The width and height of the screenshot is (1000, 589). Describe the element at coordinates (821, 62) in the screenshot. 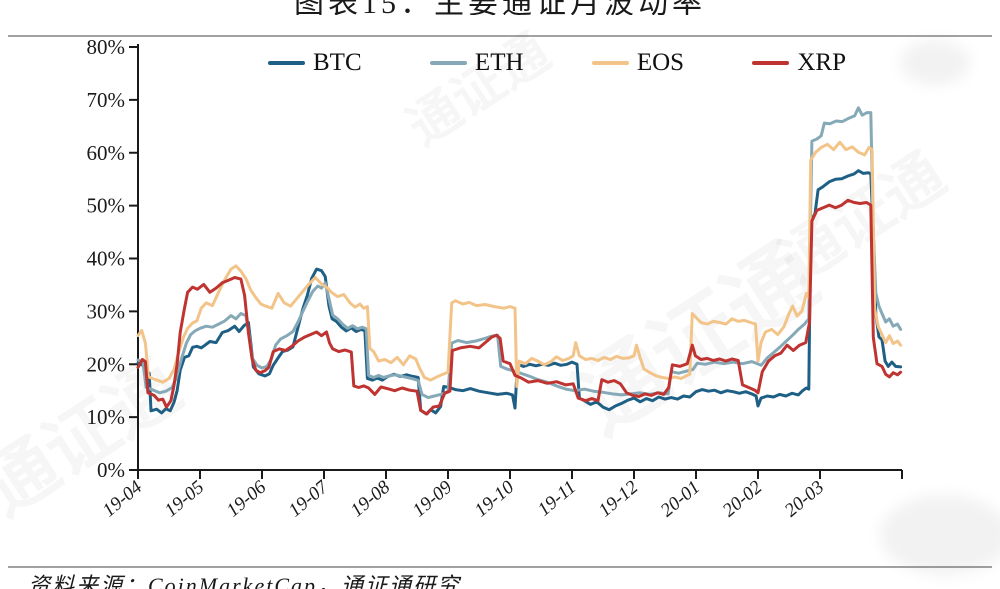

I see `legend-label-xrp: XRP` at that location.